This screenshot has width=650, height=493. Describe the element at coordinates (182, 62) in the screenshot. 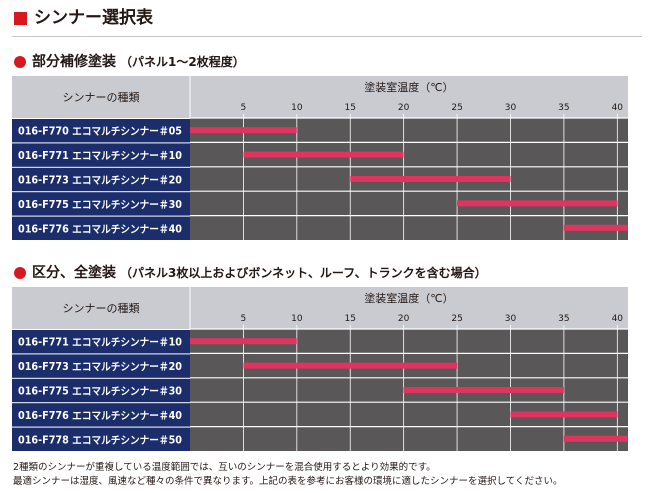

I see `section-subtitle: （パネル1〜2枚程度）` at that location.